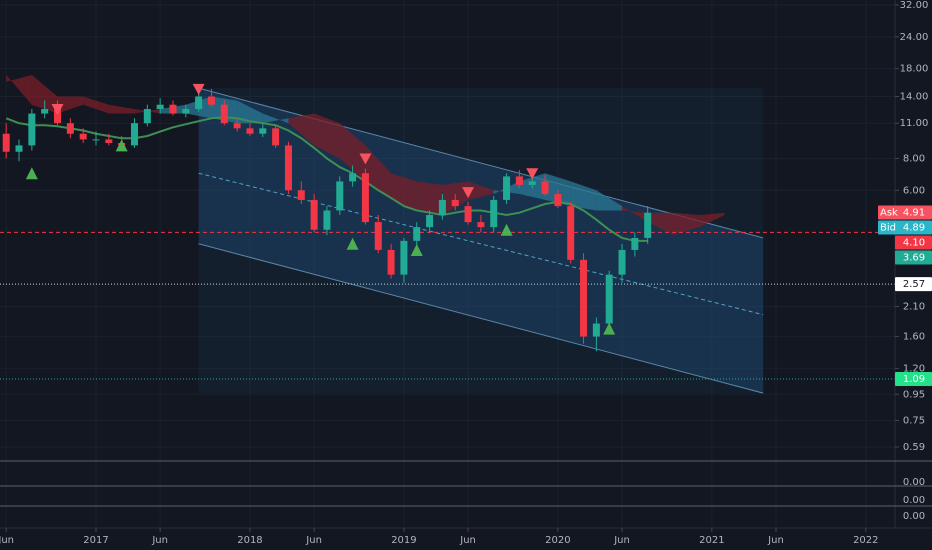 This screenshot has height=550, width=932. What do you see at coordinates (914, 447) in the screenshot?
I see `y-tick-label: 0.59` at bounding box center [914, 447].